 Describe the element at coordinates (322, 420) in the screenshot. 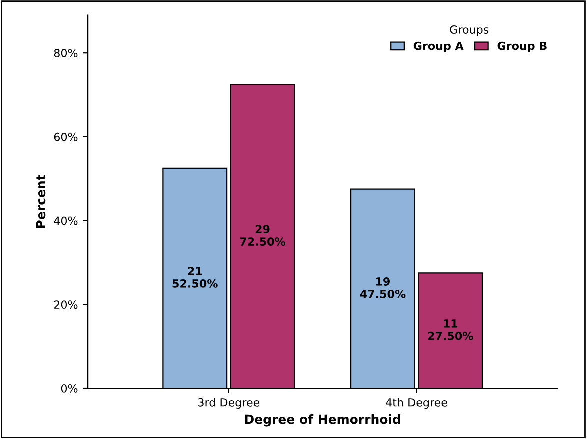

I see `x-axis-title: Degree of Hemorrhoid` at that location.